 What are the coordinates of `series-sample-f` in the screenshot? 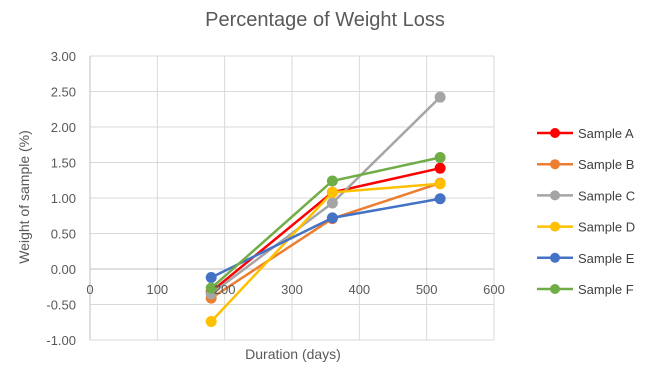 It's located at (325, 223).